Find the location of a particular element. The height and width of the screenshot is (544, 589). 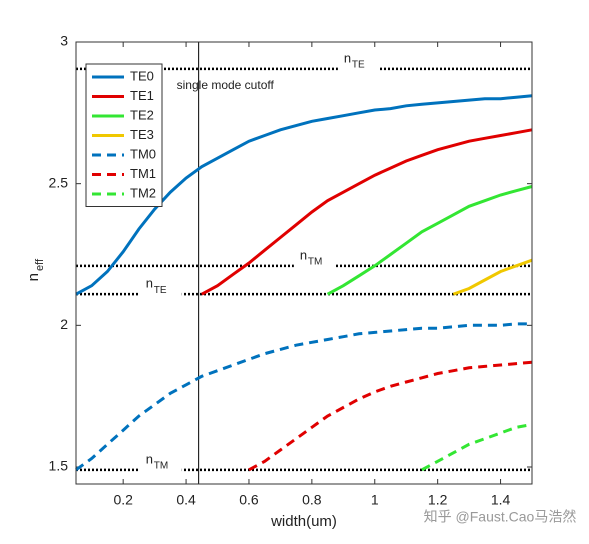

x-tick-label: 0.4 is located at coordinates (186, 500).